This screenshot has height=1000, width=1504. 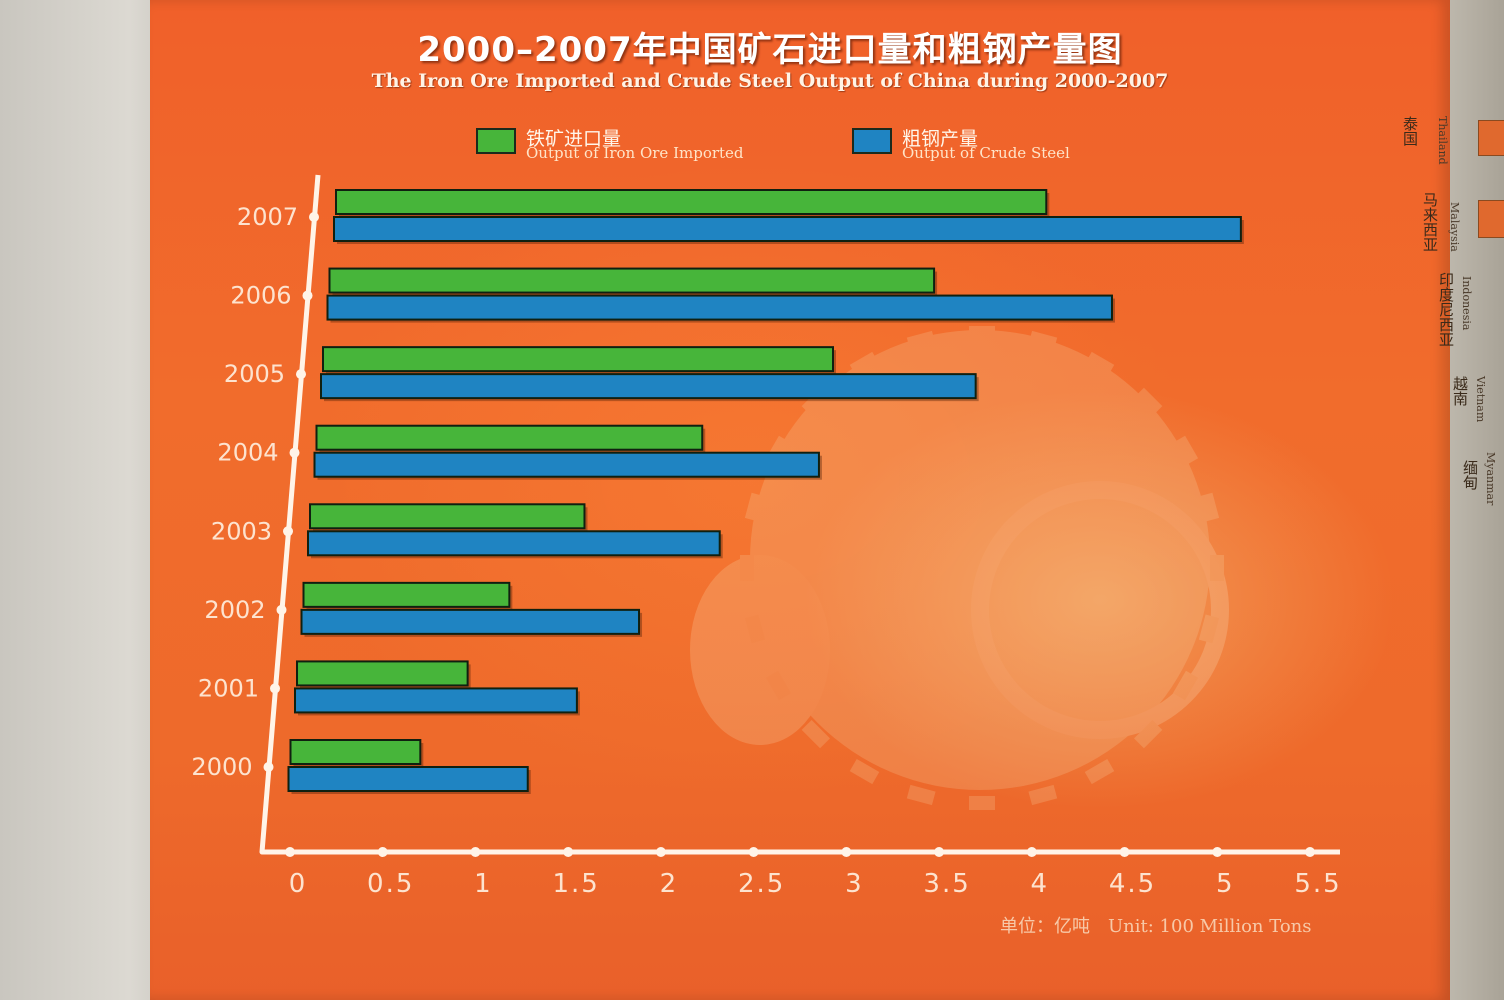 What do you see at coordinates (940, 139) in the screenshot?
I see `legend-label-zh: 粗钢产量` at bounding box center [940, 139].